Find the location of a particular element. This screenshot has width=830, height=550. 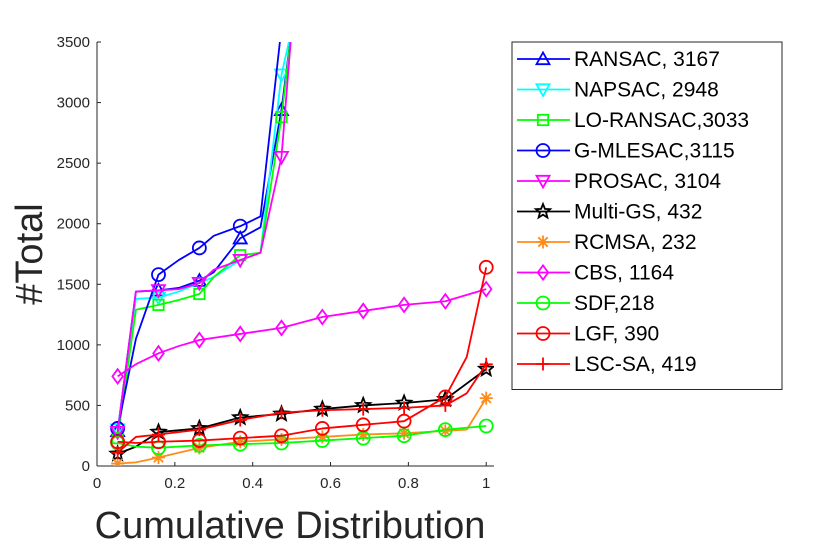

y-tick-label: 2000 is located at coordinates (73, 224).